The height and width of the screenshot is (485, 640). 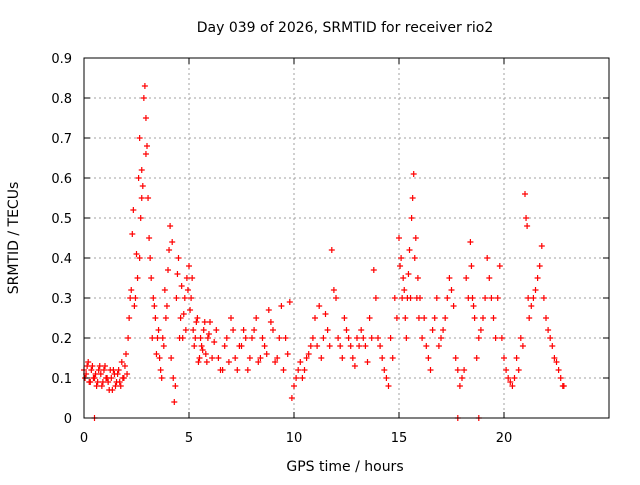 I want to click on y-tick-labels: 0 0.1 0.2 0.3 0.4 0.5 0.6 0.7 0.8 0.9, so click(x=61, y=239).